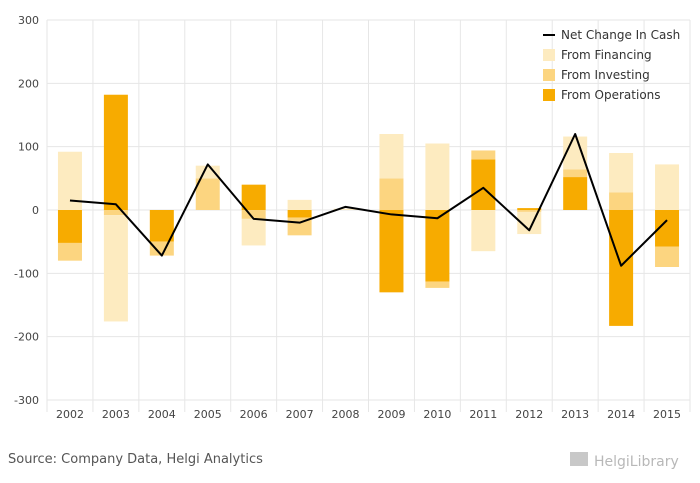  Describe the element at coordinates (579, 459) in the screenshot. I see `library-icon` at that location.